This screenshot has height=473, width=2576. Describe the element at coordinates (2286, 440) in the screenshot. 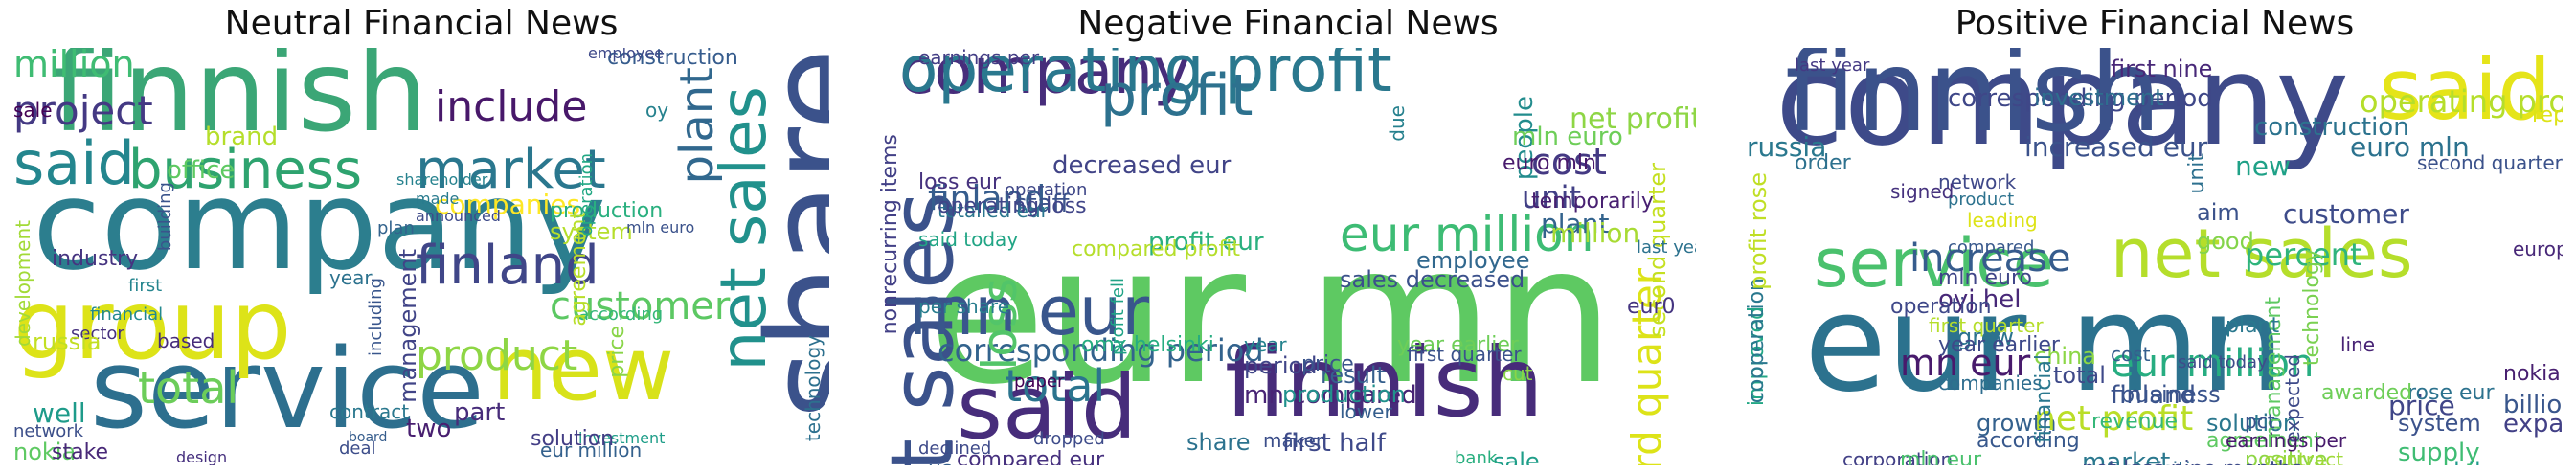

I see `cloud-word: earnings per` at that location.